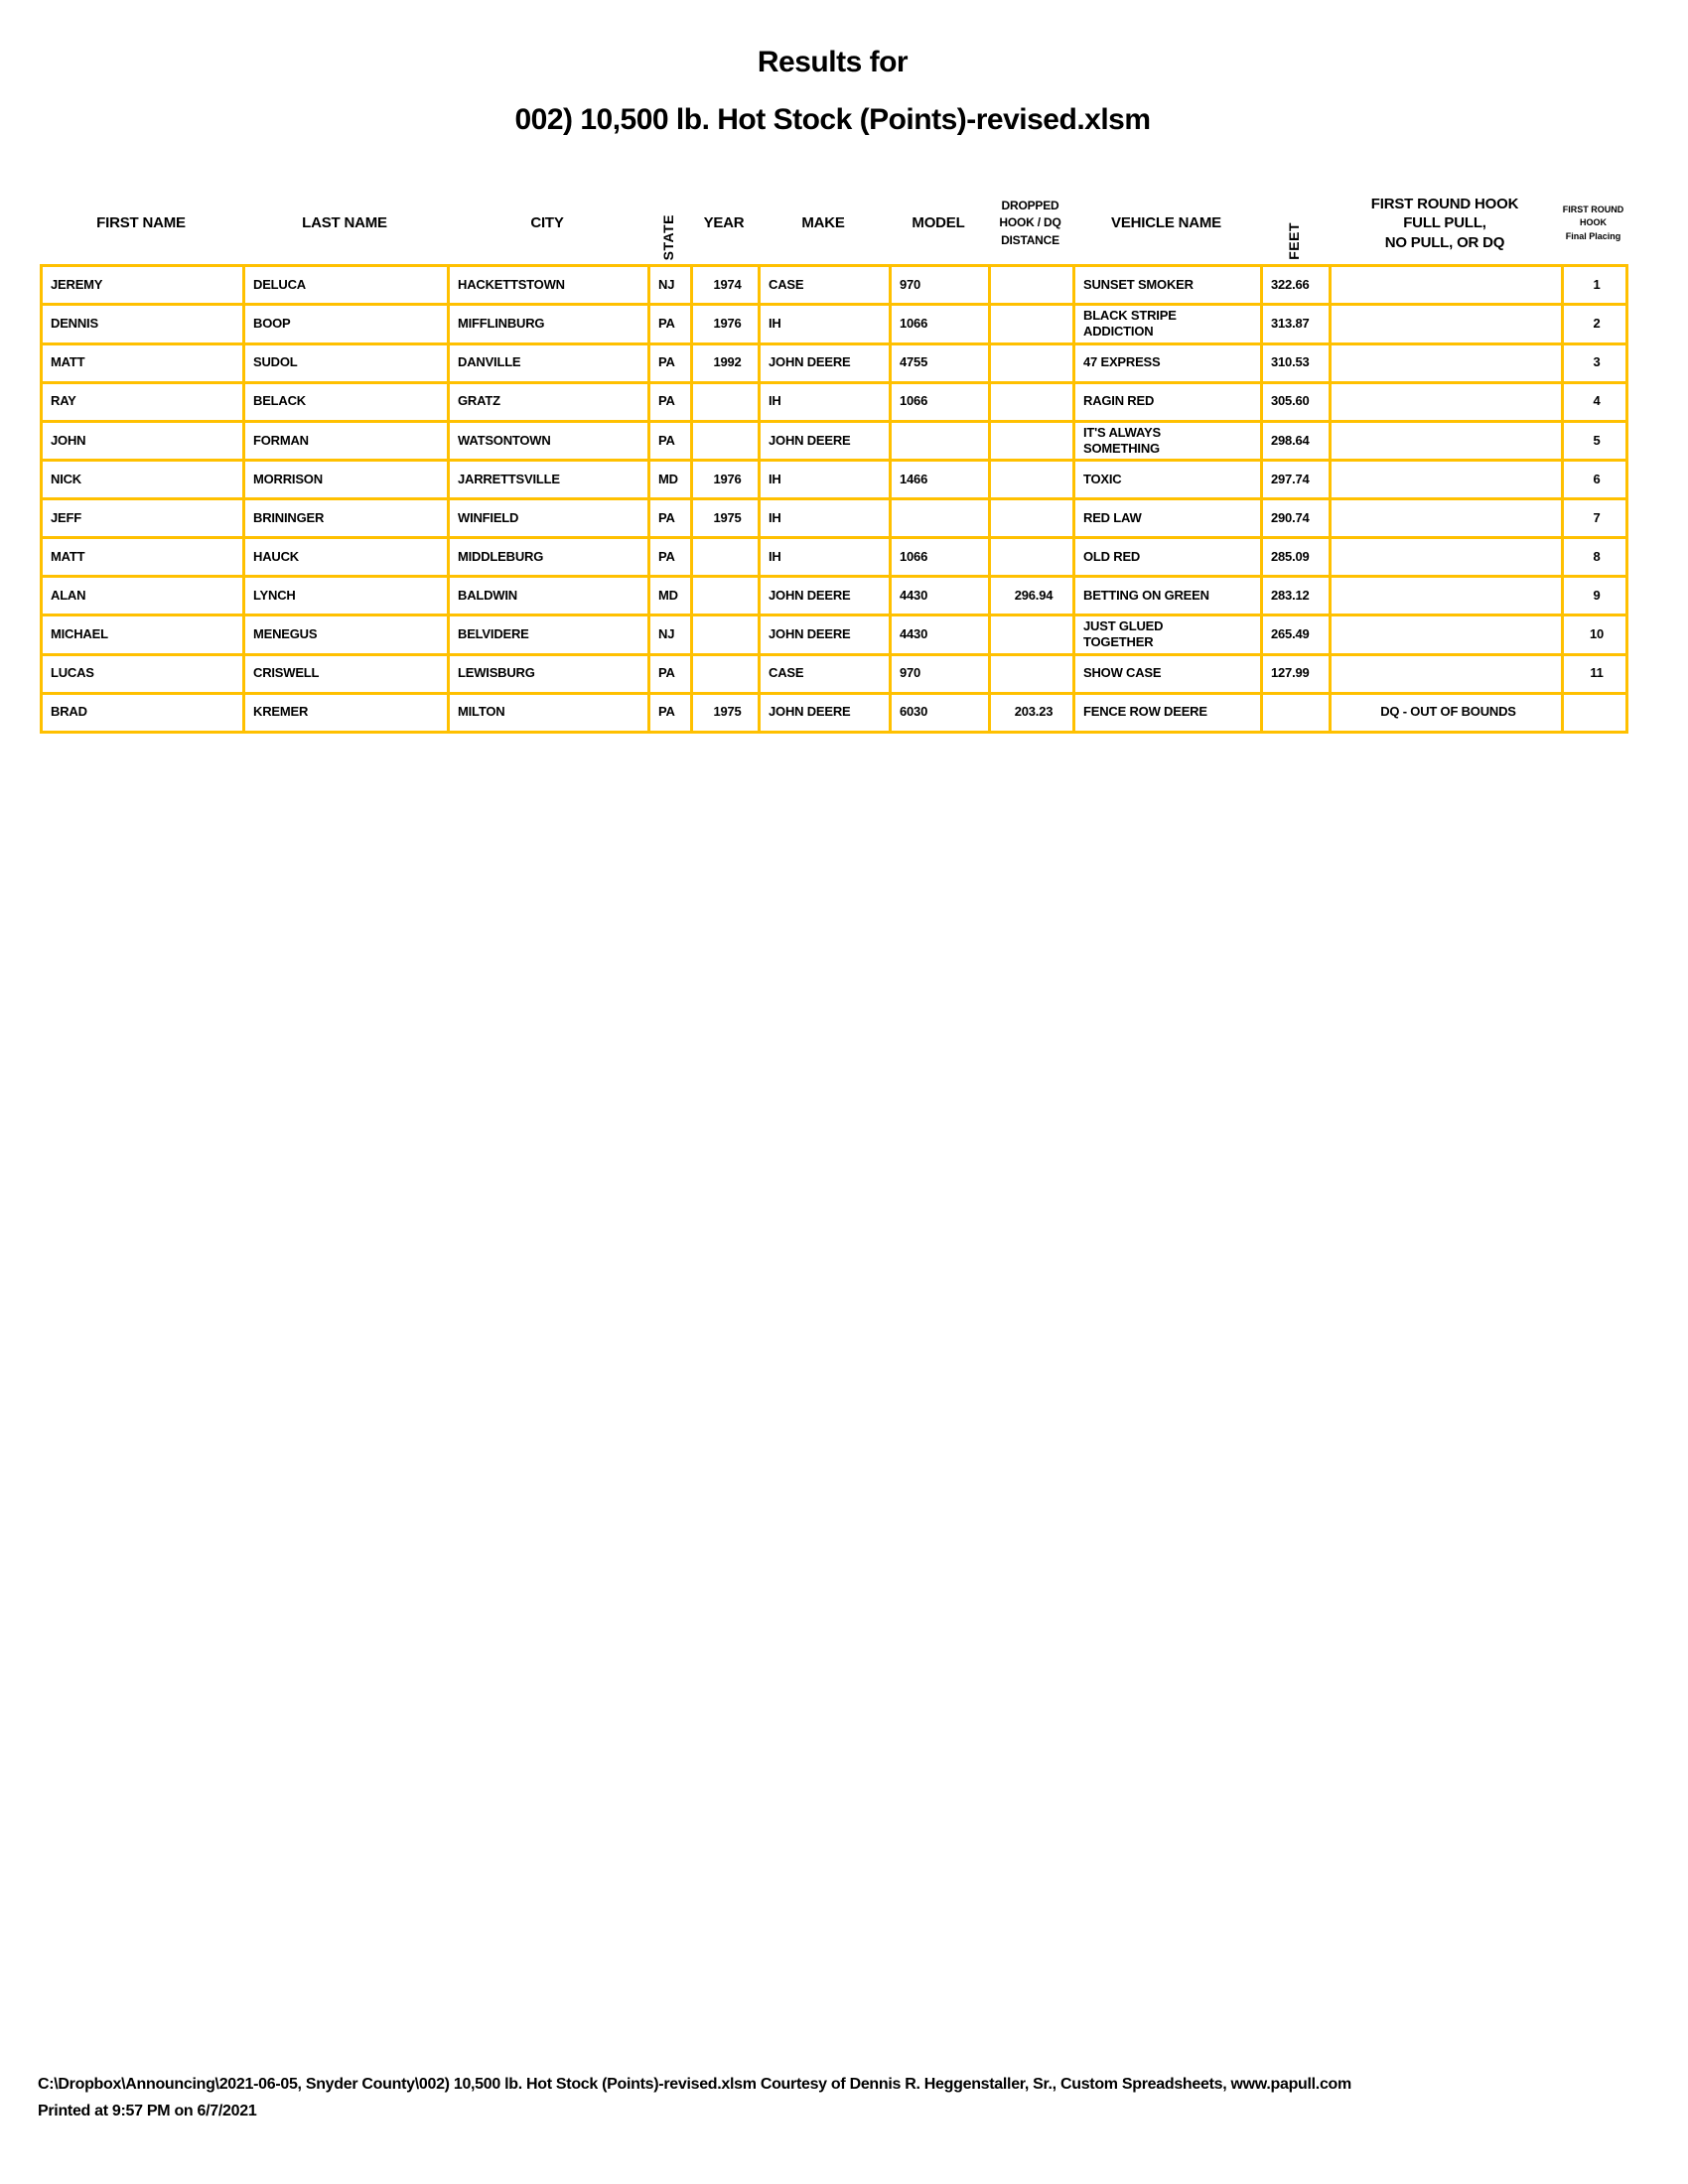 Image resolution: width=1688 pixels, height=2184 pixels. I want to click on column-header-dropped: DROPPED HOOK / DQ DISTANCE, so click(1030, 223).